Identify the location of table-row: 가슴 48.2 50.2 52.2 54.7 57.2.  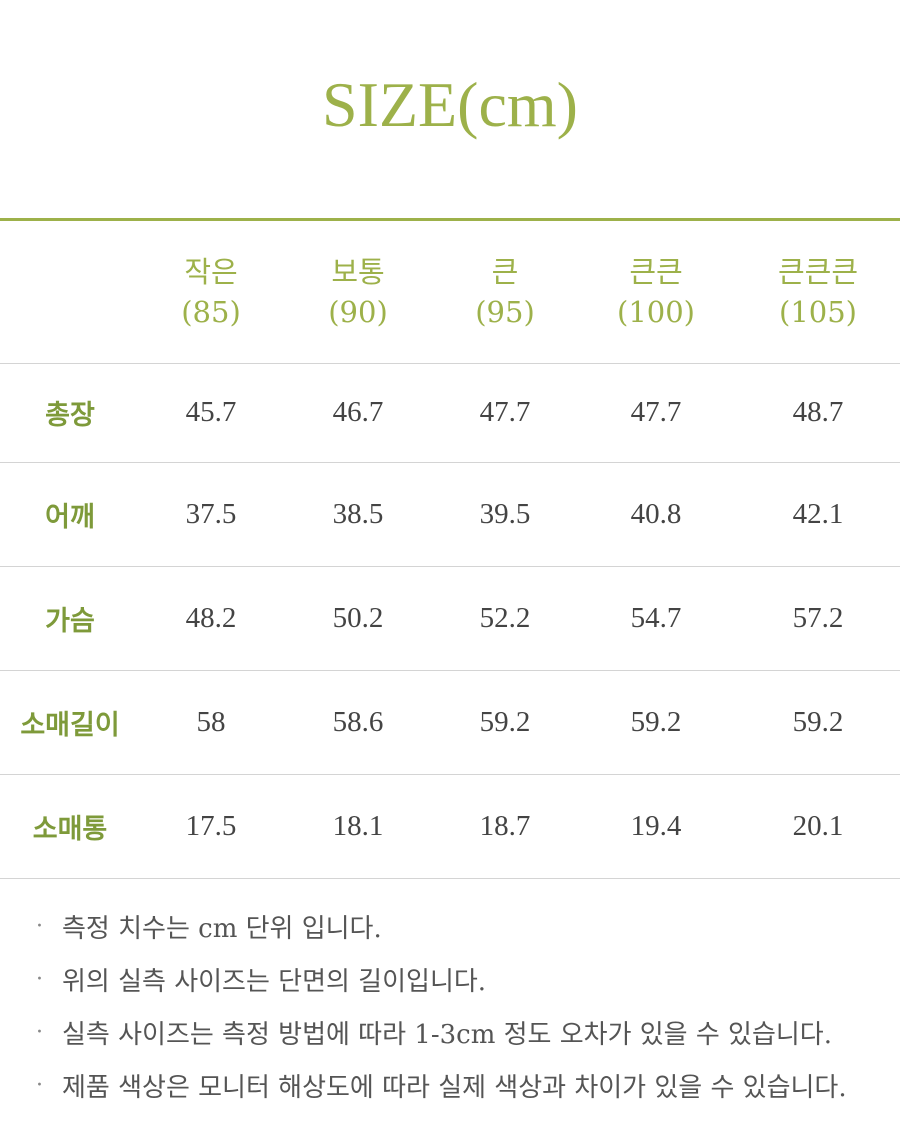
(450, 618).